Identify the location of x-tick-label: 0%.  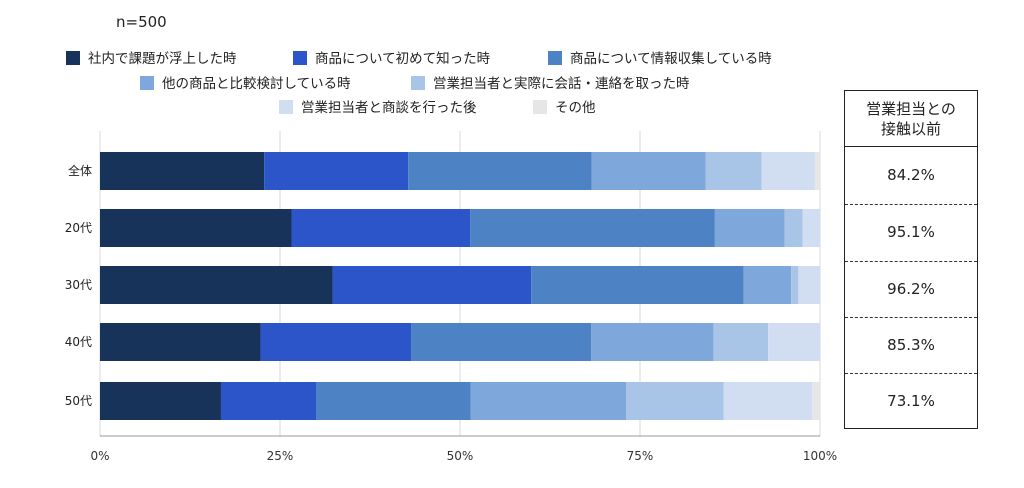
(99, 456).